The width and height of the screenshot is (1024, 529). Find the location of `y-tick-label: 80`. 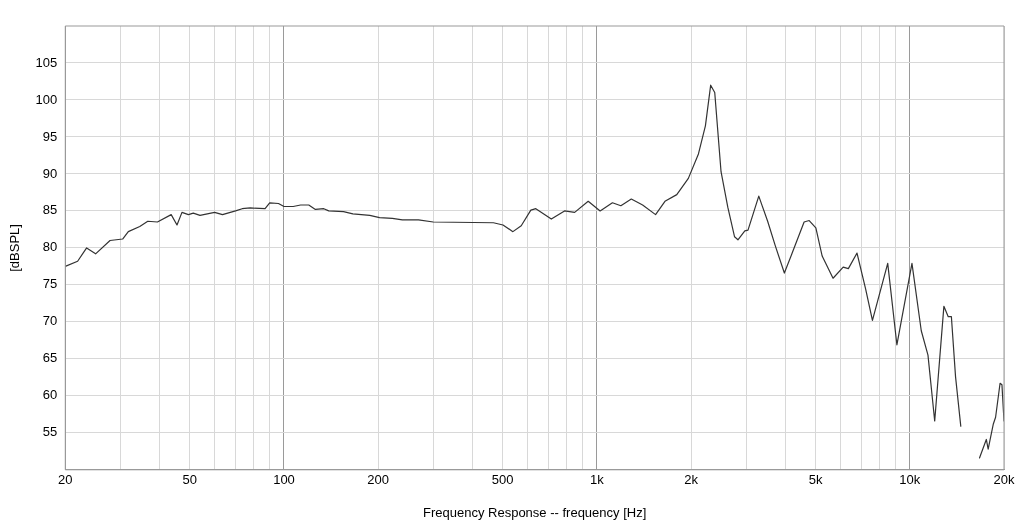

y-tick-label: 80 is located at coordinates (50, 247).